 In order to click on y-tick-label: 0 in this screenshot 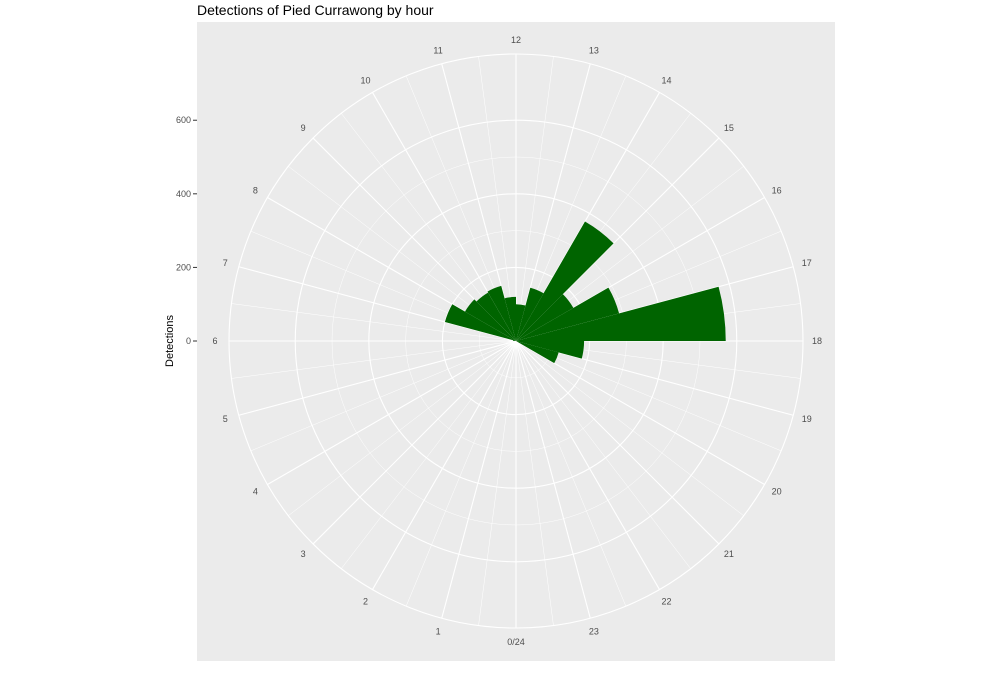, I will do `click(188, 341)`.